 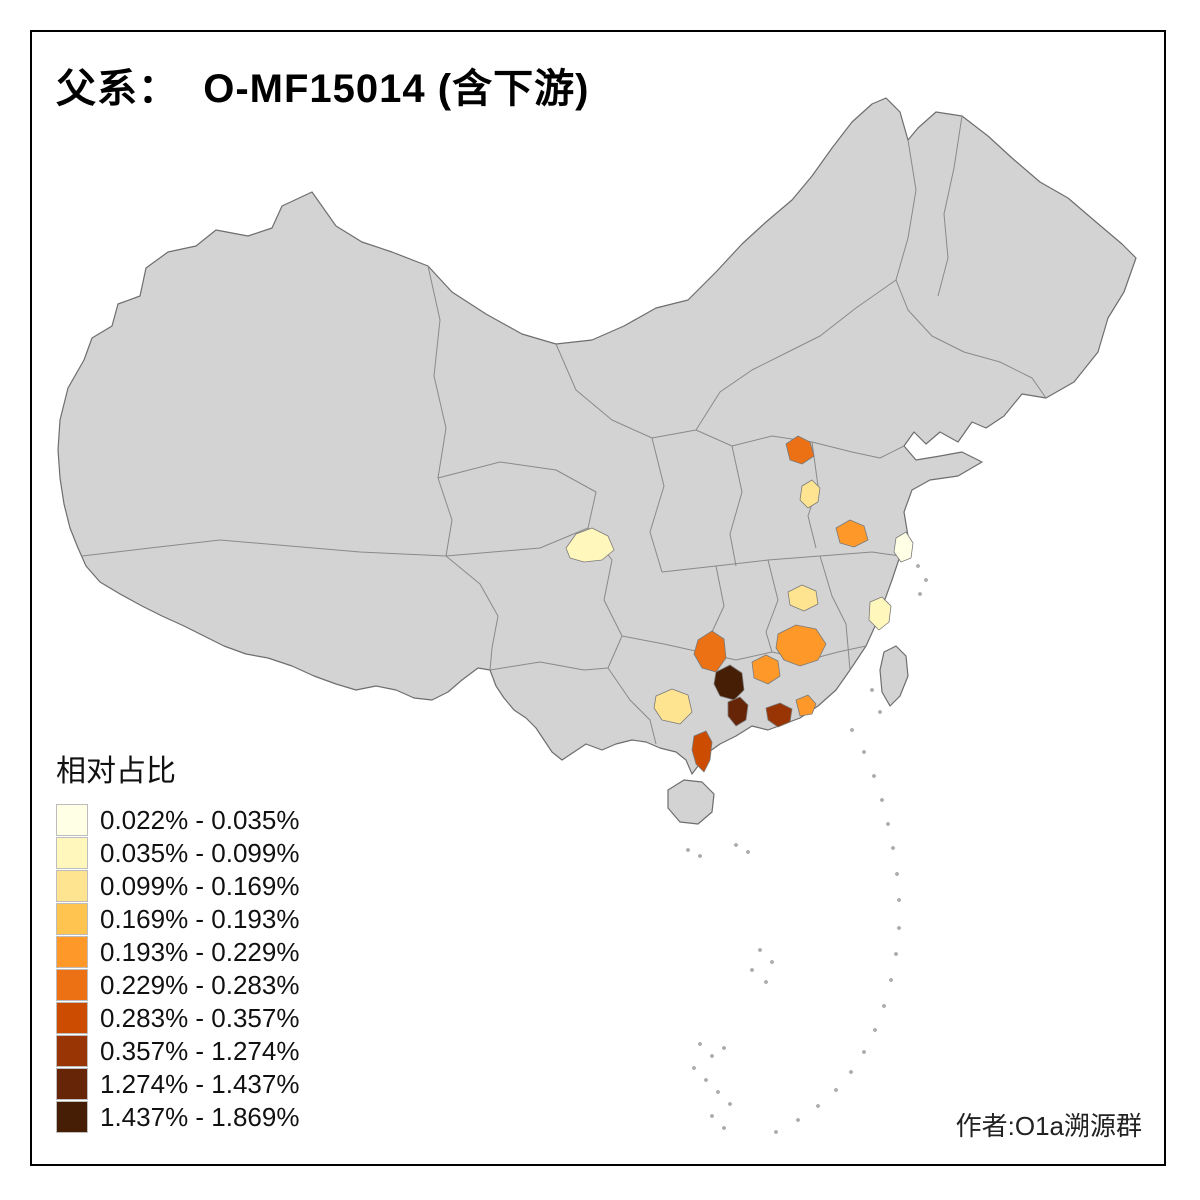 What do you see at coordinates (710, 651) in the screenshot?
I see `region-hunan-west` at bounding box center [710, 651].